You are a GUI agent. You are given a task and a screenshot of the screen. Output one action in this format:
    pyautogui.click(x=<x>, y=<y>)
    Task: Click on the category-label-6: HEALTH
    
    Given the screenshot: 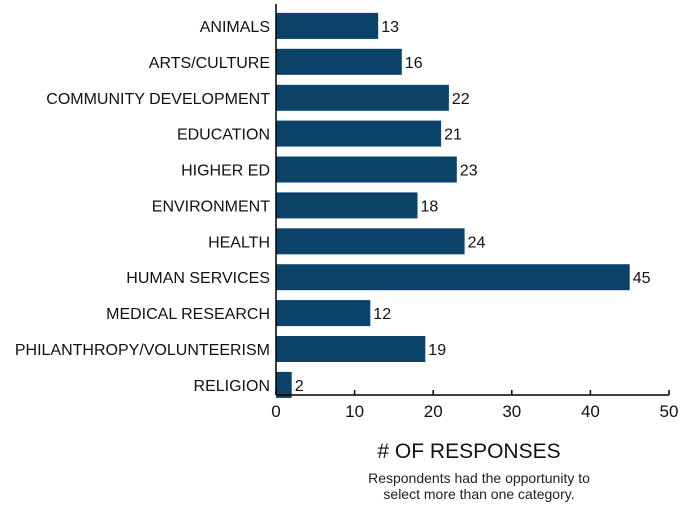 What is the action you would take?
    pyautogui.click(x=239, y=242)
    